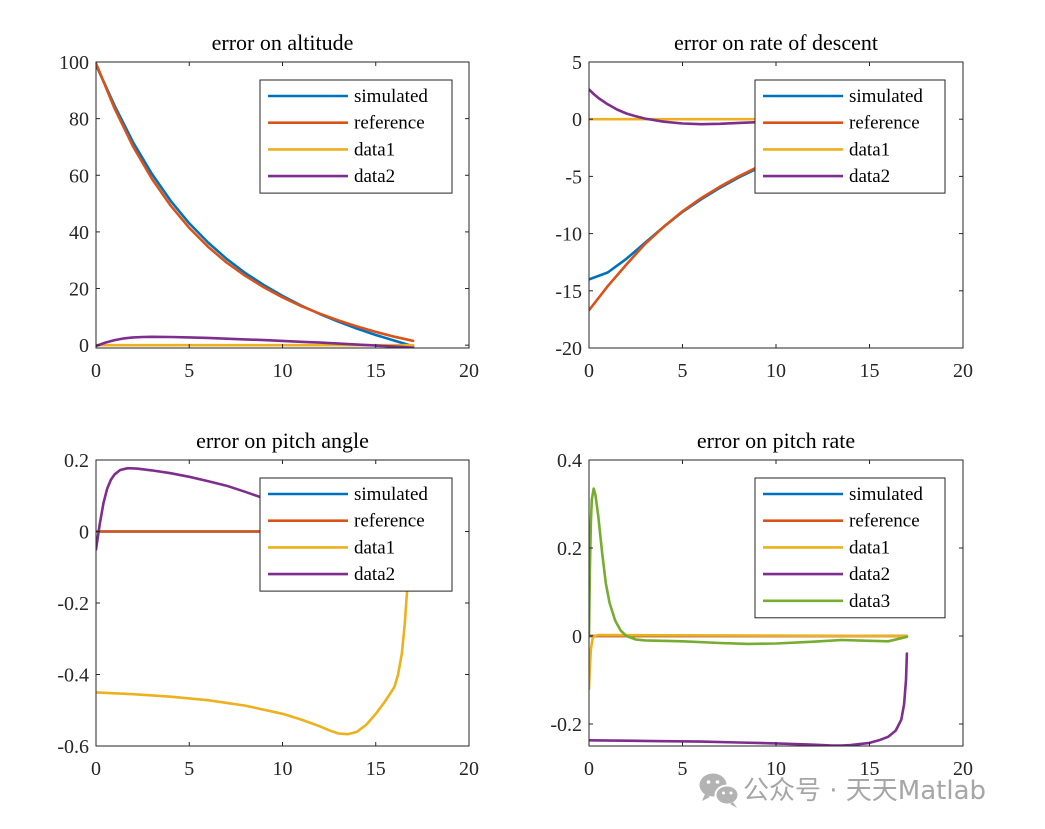 The width and height of the screenshot is (1045, 829). I want to click on y-tick-label: 80, so click(79, 120).